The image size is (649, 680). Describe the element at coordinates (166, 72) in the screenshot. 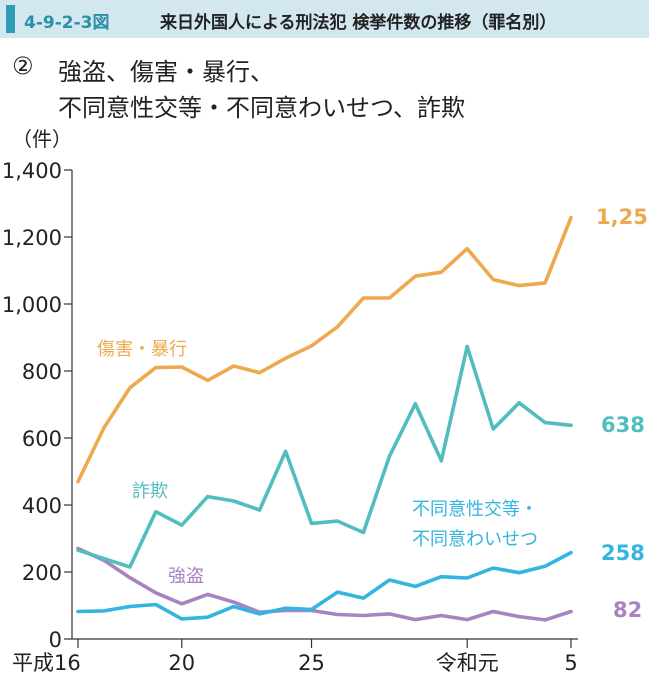

I see `subtitle-line-1: 強盗、傷害・暴行、` at that location.